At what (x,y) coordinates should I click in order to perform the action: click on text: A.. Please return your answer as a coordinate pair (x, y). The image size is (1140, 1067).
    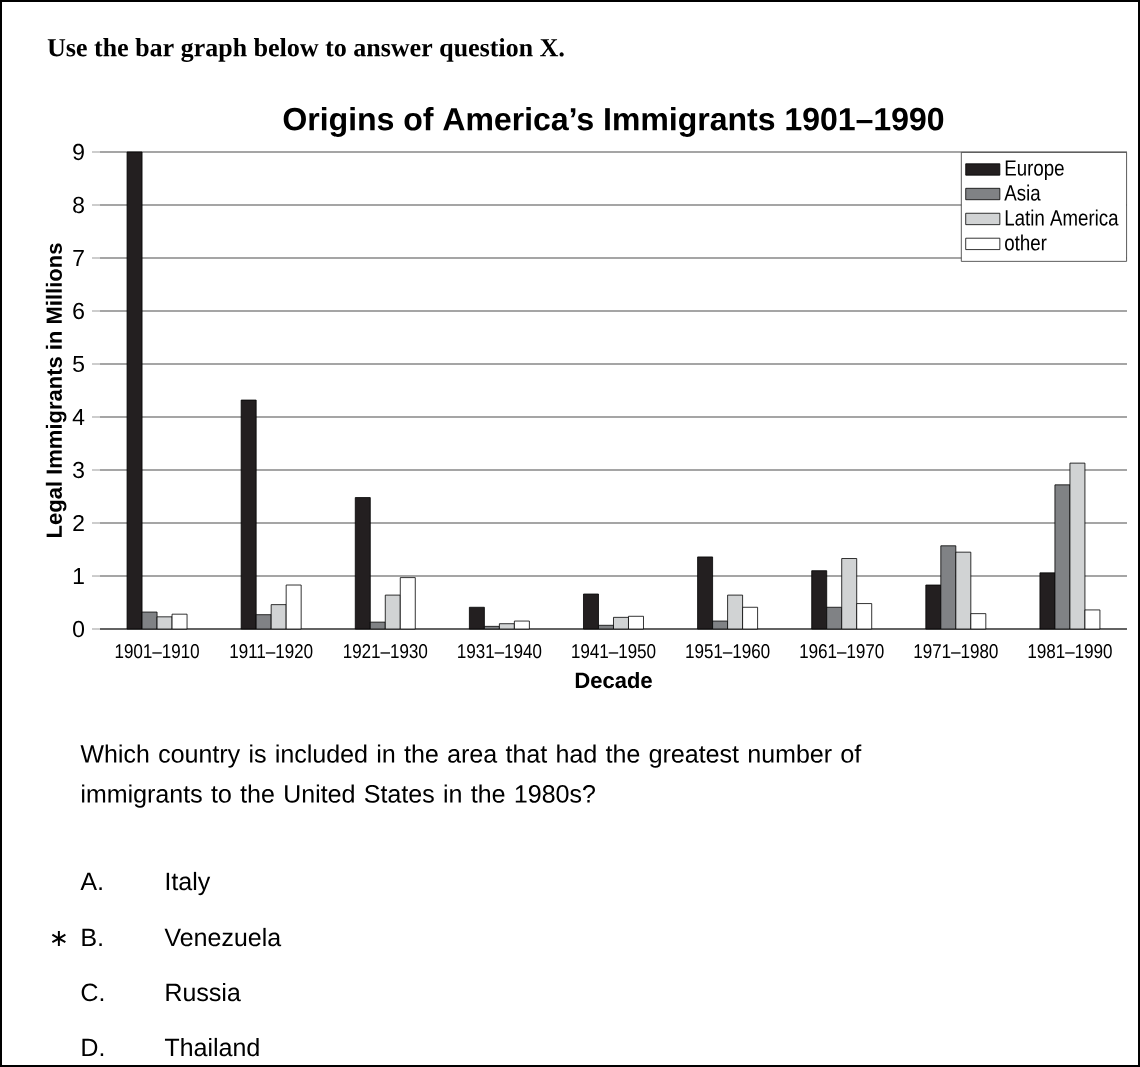
    Looking at the image, I should click on (91, 881).